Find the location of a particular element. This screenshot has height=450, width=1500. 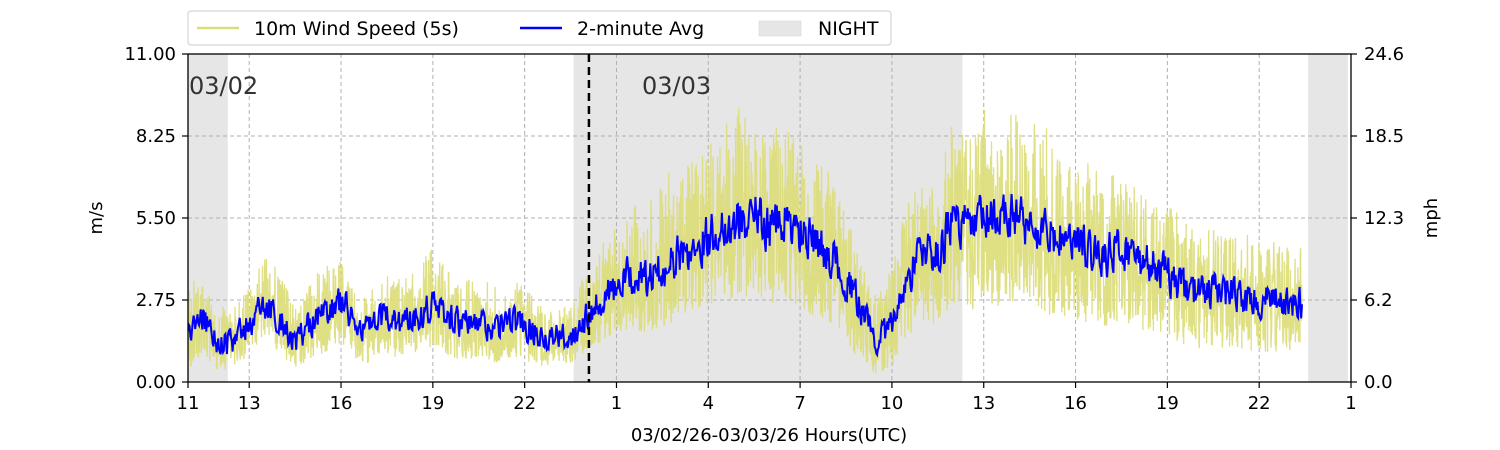

x-tick-label: 11 is located at coordinates (188, 403).